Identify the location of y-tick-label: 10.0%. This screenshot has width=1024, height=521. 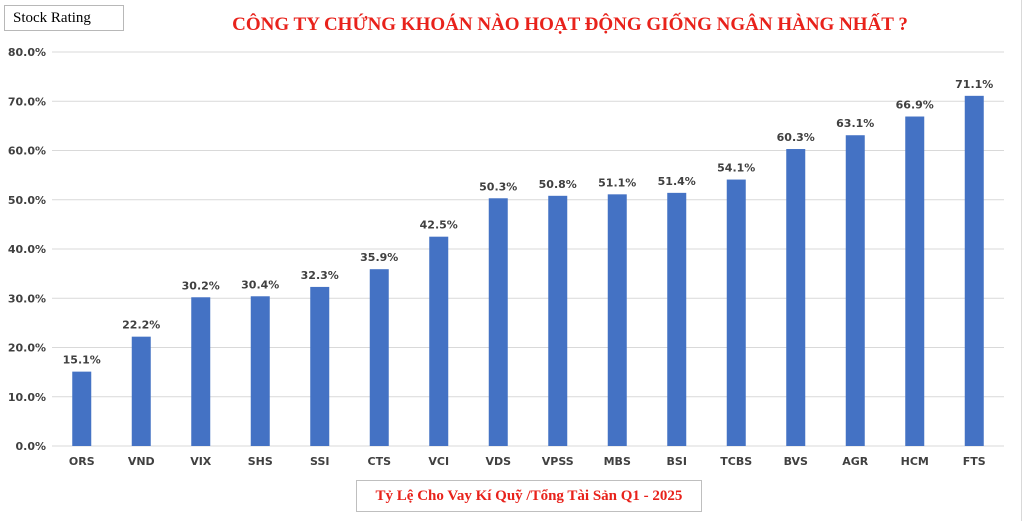
(27, 397).